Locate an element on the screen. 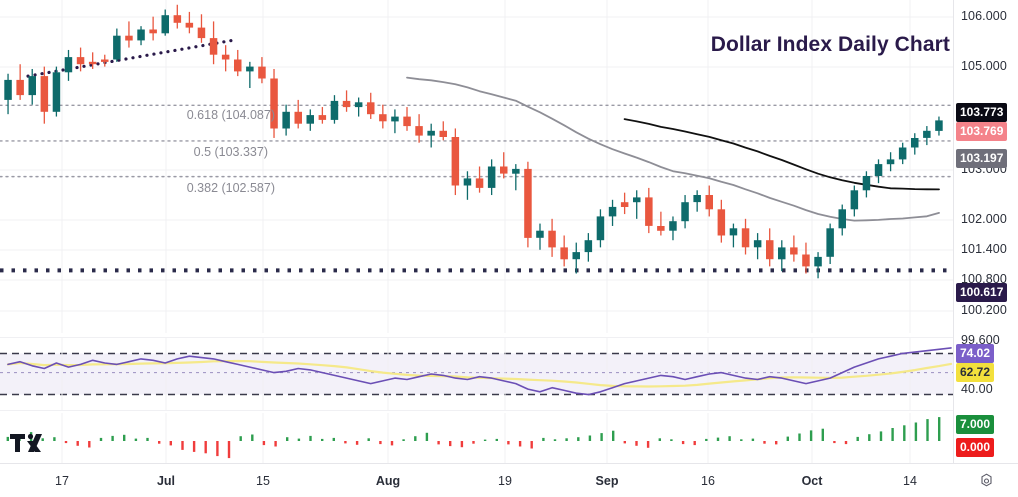 Image resolution: width=1018 pixels, height=497 pixels. rsi-axis: 40.00 74.02 62.72 is located at coordinates (985, 374).